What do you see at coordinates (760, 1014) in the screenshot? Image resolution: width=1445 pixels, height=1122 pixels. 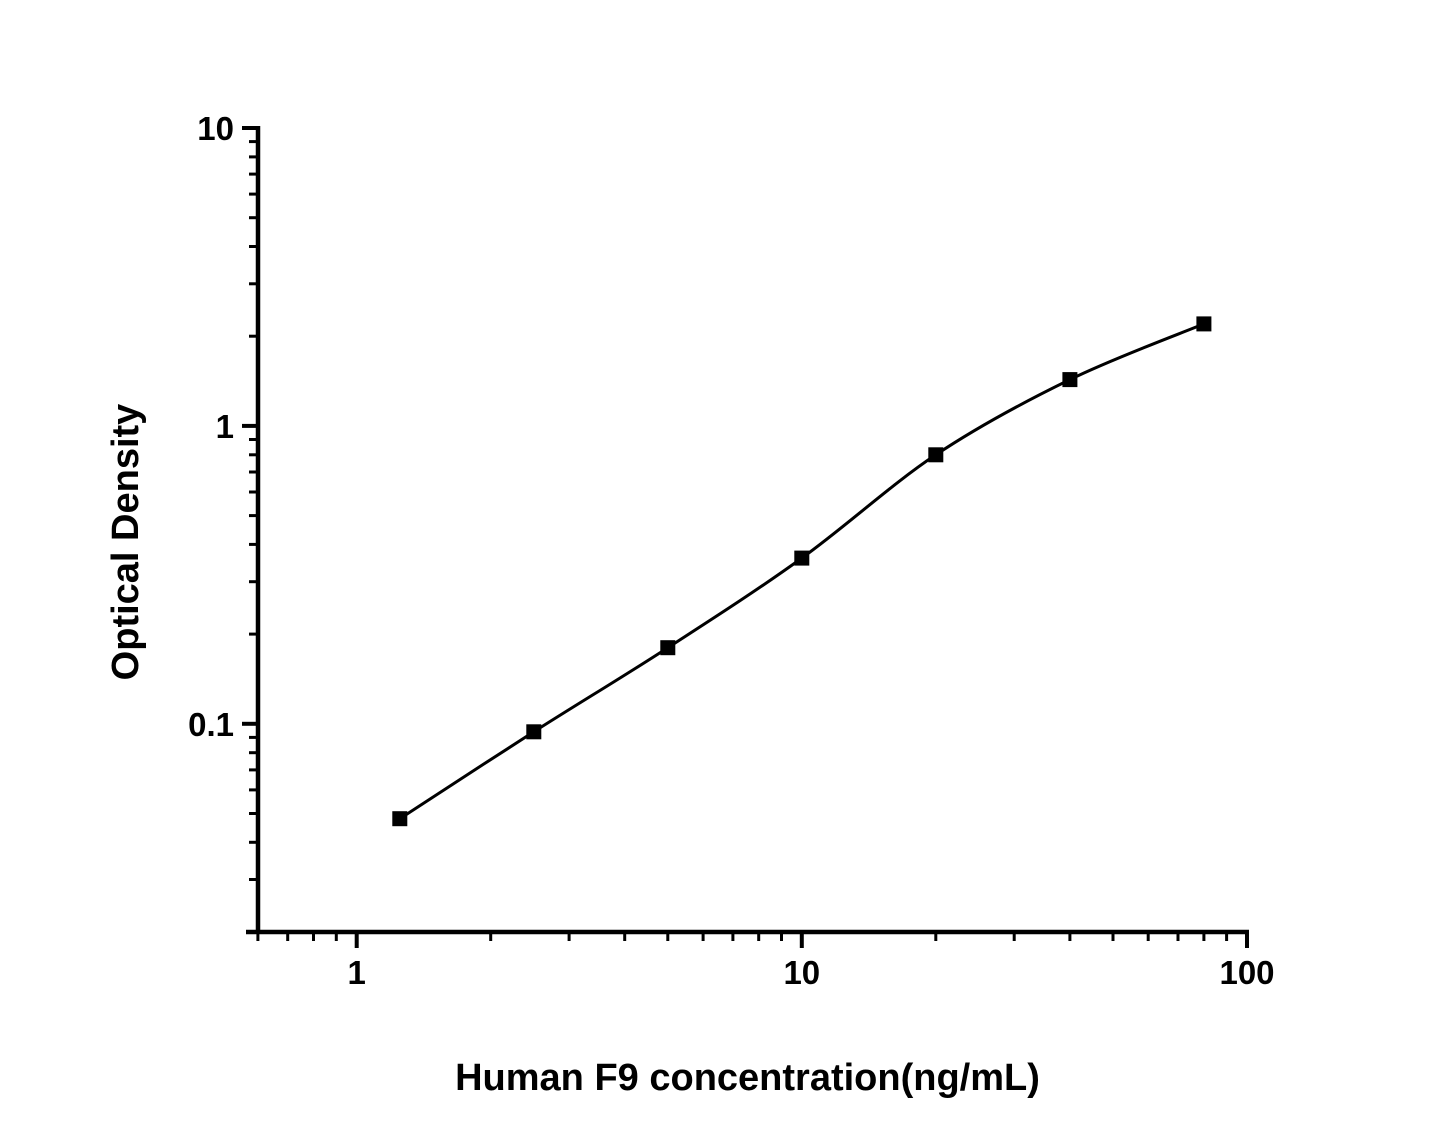 I see `x-axis: 1 10 100 Human F9 concentration(ng/mL)` at bounding box center [760, 1014].